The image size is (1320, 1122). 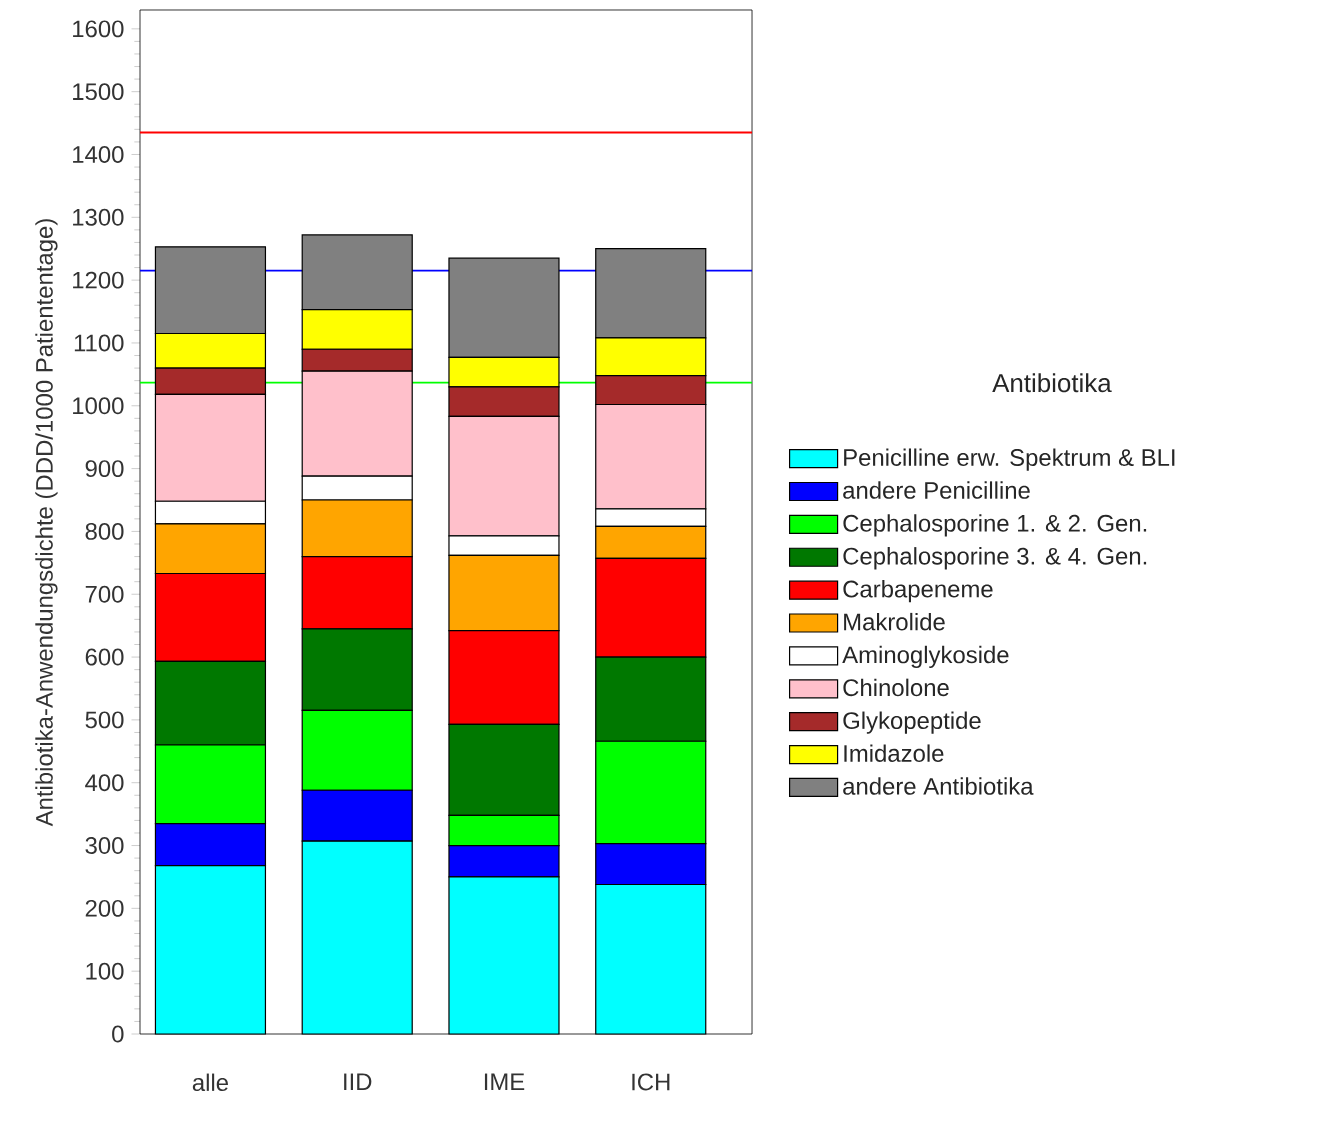 I want to click on legend-label: Imidazole, so click(x=894, y=753).